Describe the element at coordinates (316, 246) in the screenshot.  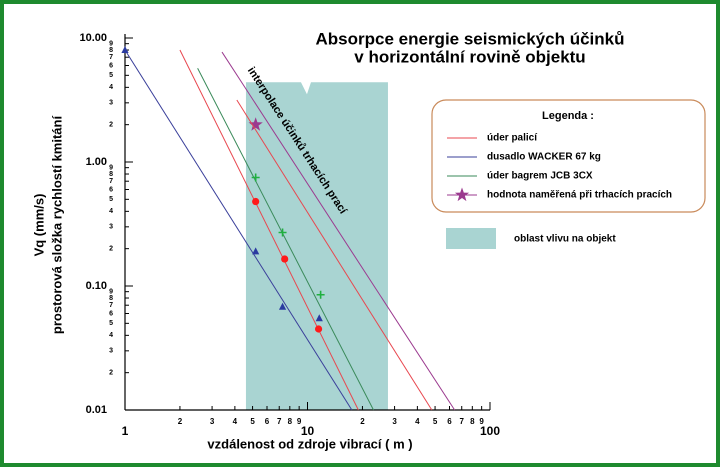
I see `region` at that location.